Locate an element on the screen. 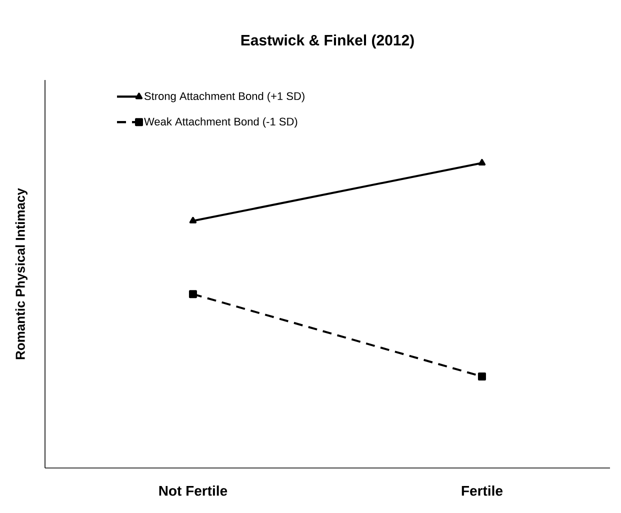  y-axis-title: Romantic Physical Intimacy is located at coordinates (21, 274).